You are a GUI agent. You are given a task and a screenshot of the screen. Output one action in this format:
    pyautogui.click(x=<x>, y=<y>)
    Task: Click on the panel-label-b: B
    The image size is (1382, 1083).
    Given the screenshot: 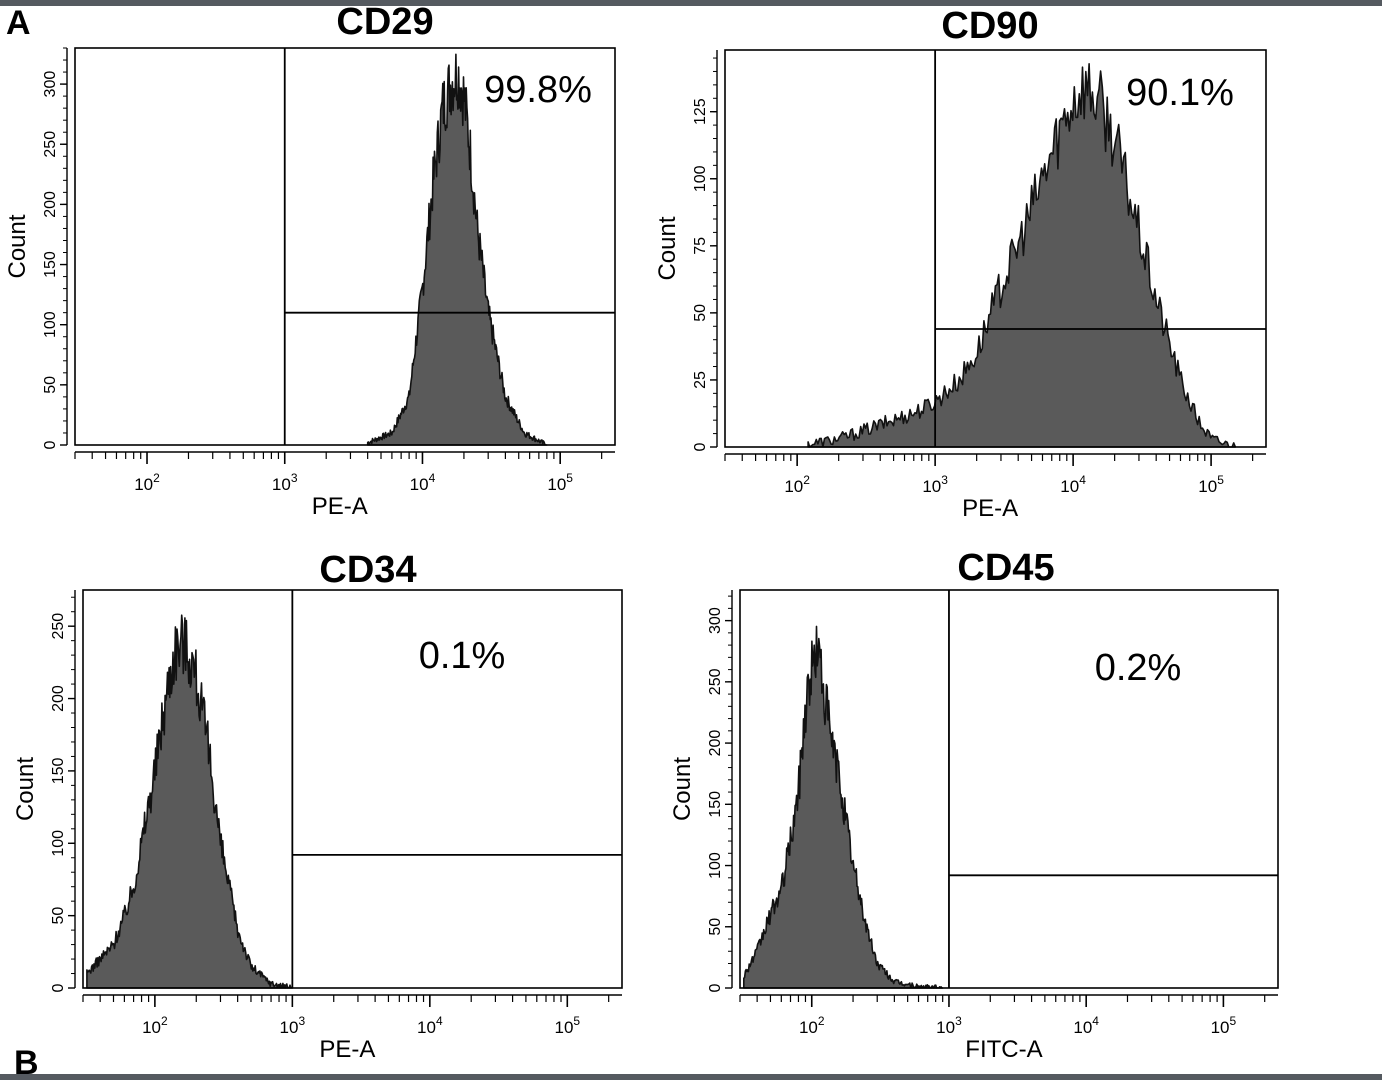 What is the action you would take?
    pyautogui.click(x=26, y=1063)
    